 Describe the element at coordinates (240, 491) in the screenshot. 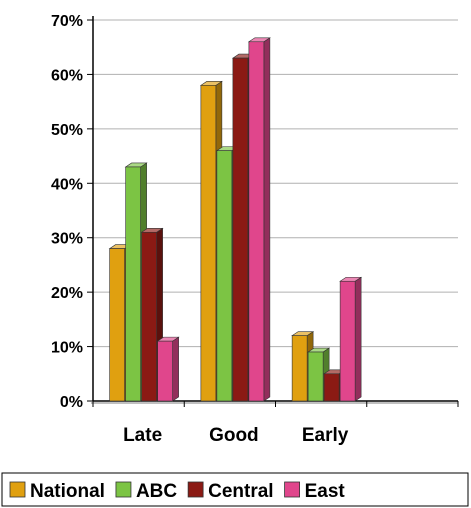

I see `legend-label: Central` at that location.